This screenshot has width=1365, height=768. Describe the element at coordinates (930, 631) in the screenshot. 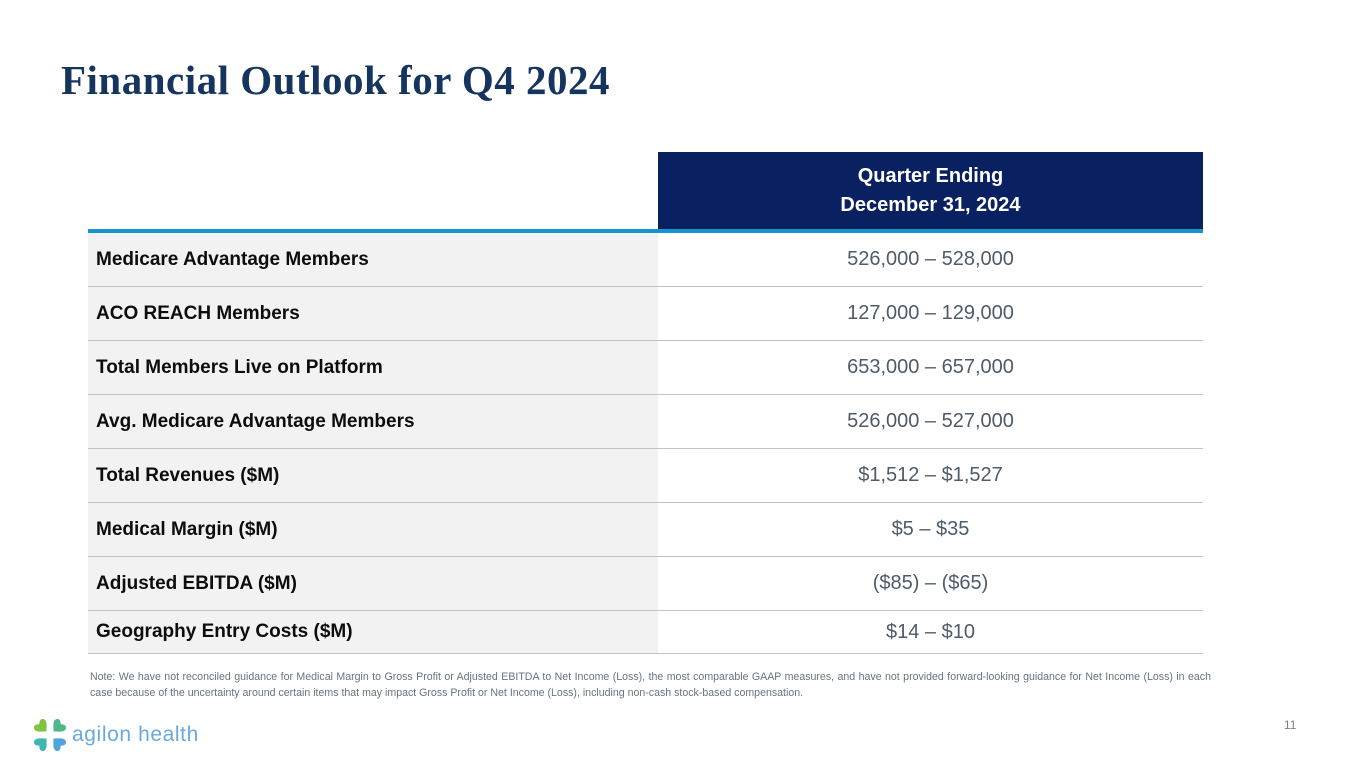

I see `row-value: $14 – $10` at that location.